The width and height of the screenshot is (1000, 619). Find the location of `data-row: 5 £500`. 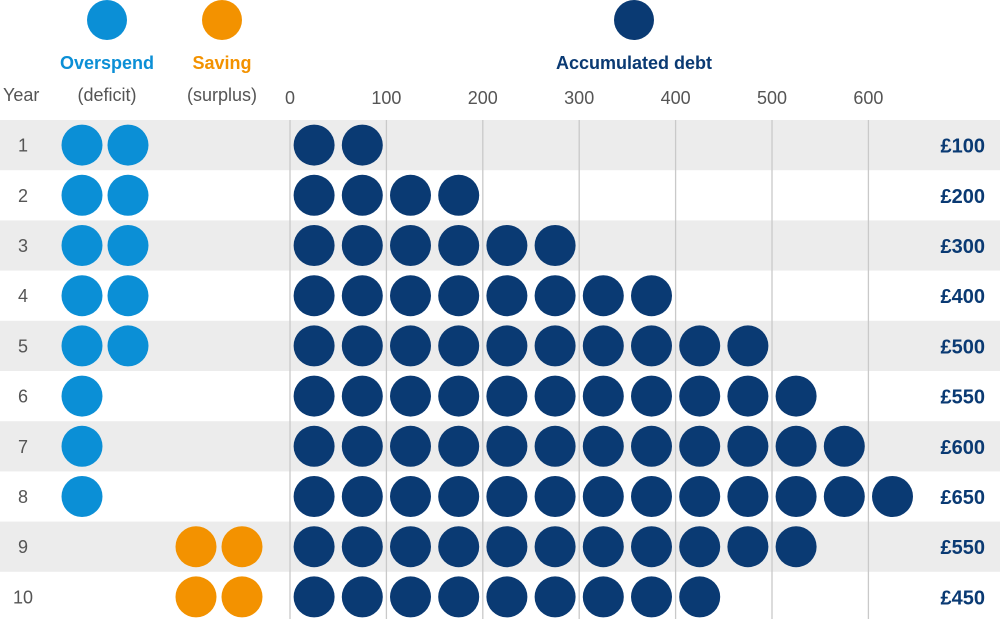

data-row: 5 £500 is located at coordinates (501, 346).